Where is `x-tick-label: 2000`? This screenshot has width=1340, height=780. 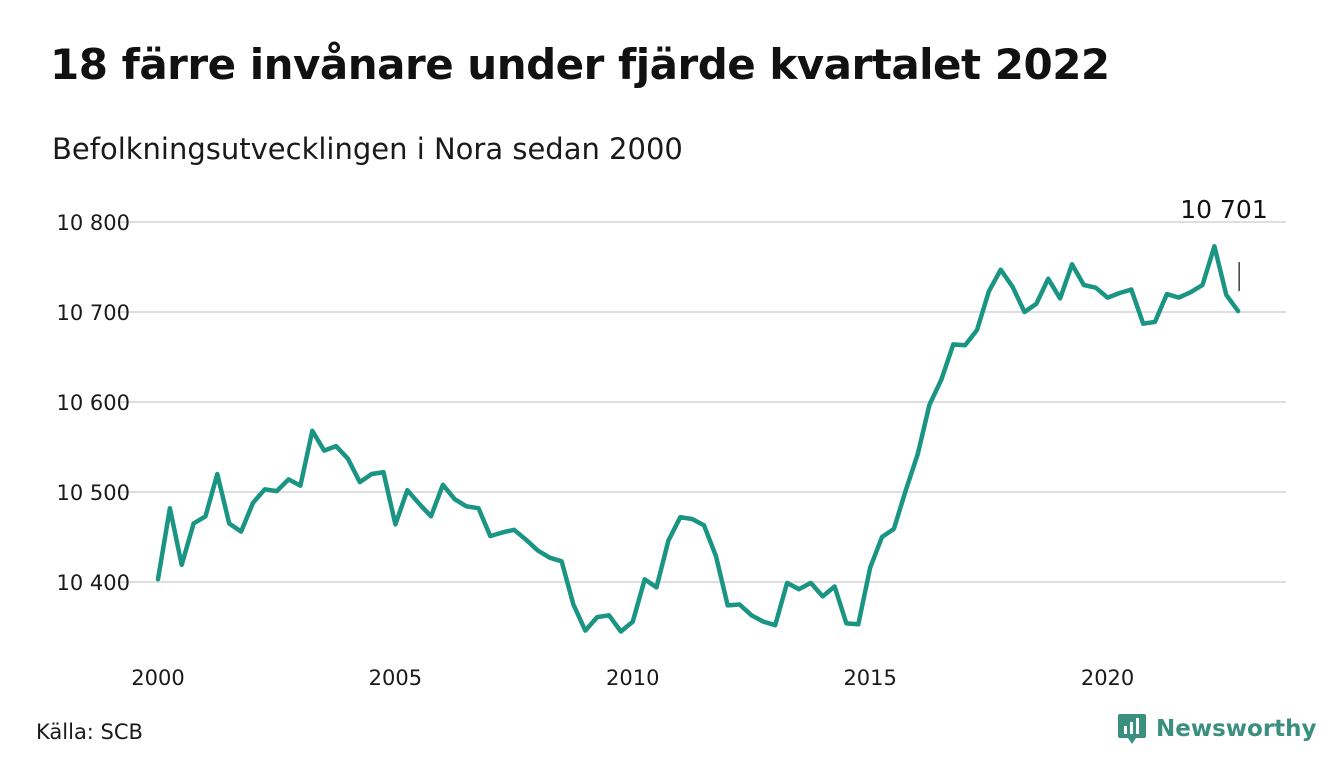
x-tick-label: 2000 is located at coordinates (157, 678).